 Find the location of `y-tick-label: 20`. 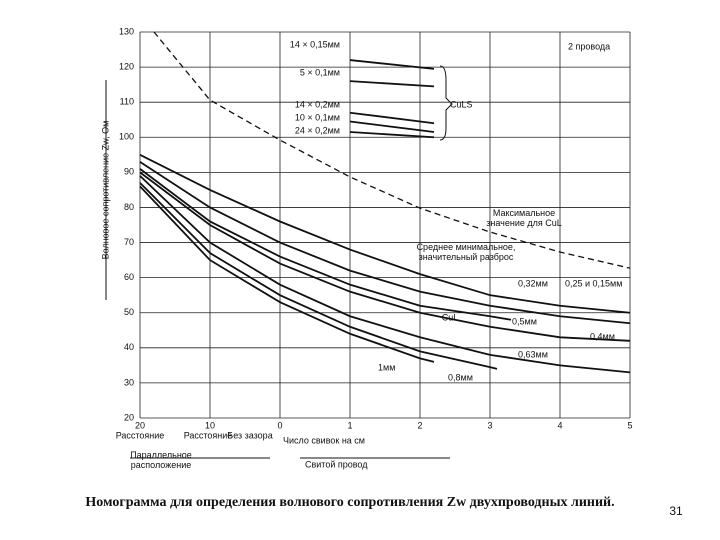

y-tick-label: 20 is located at coordinates (129, 417).